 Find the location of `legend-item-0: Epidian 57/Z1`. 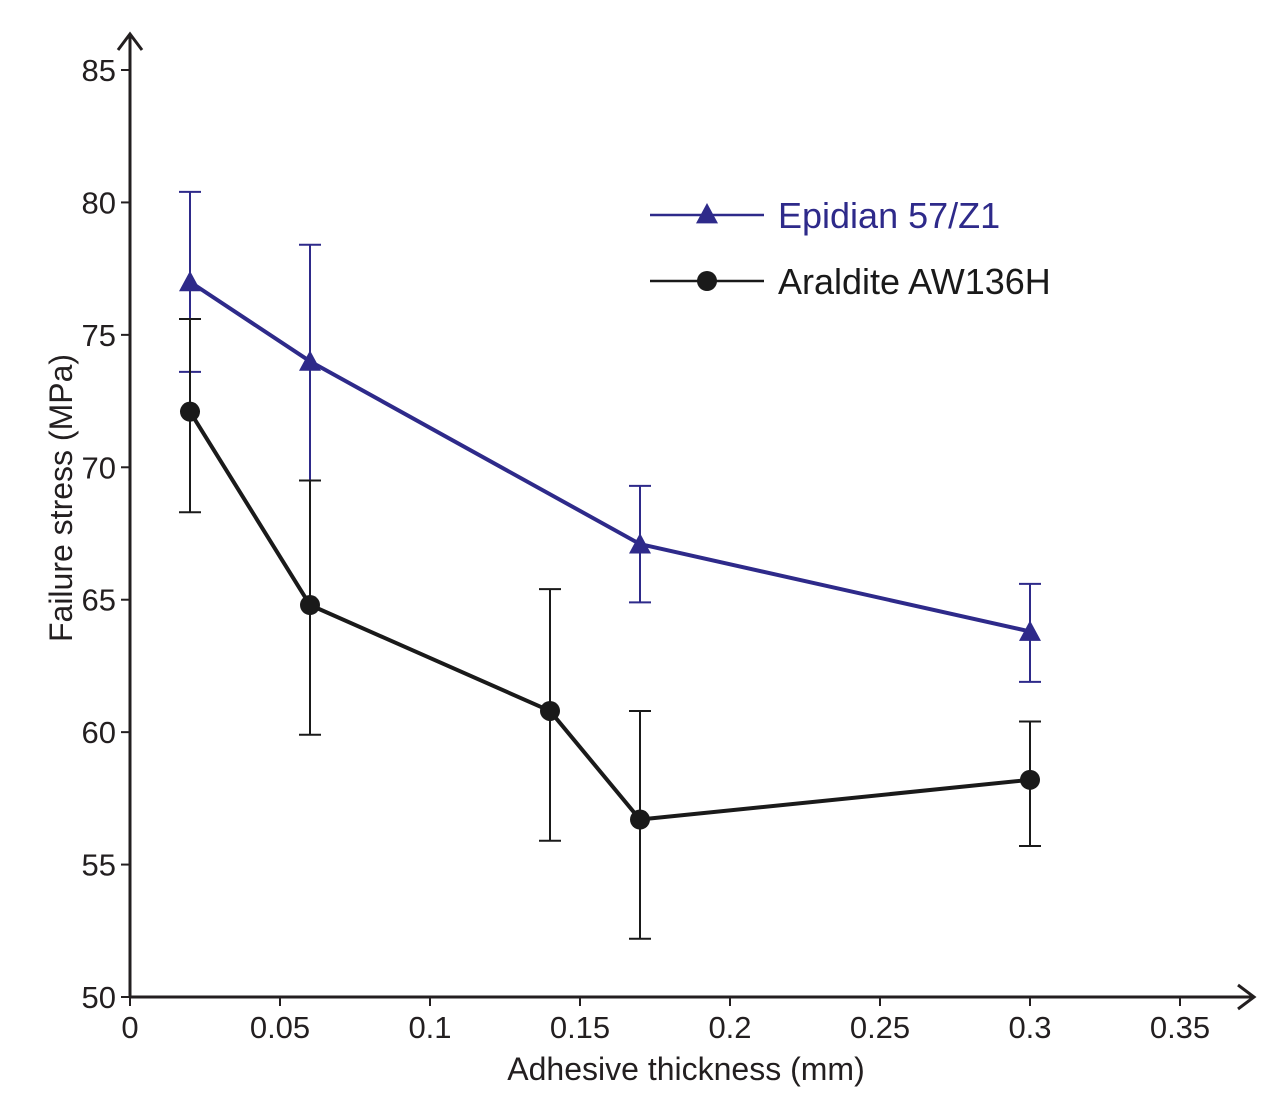

legend-item-0: Epidian 57/Z1 is located at coordinates (825, 215).